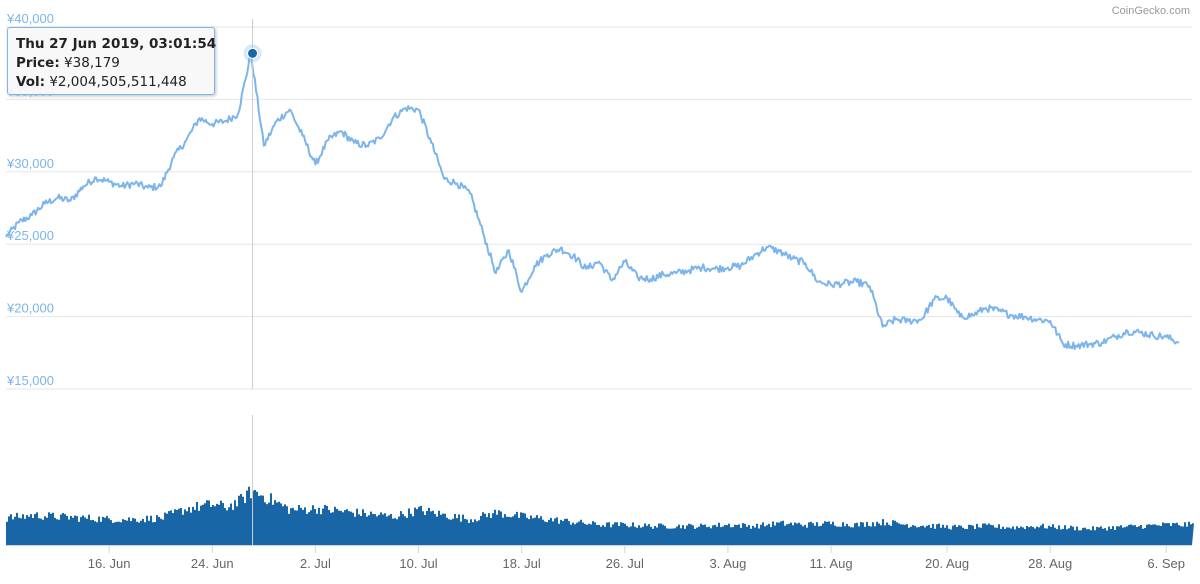  Describe the element at coordinates (30, 163) in the screenshot. I see `y-tick-label: ¥30,000` at that location.